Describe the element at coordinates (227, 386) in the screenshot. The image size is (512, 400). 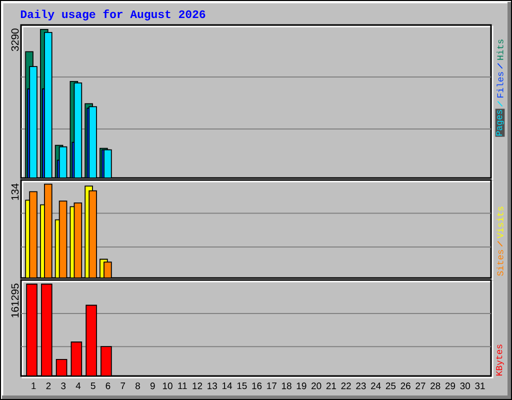
I see `x-tick-label: 14` at that location.